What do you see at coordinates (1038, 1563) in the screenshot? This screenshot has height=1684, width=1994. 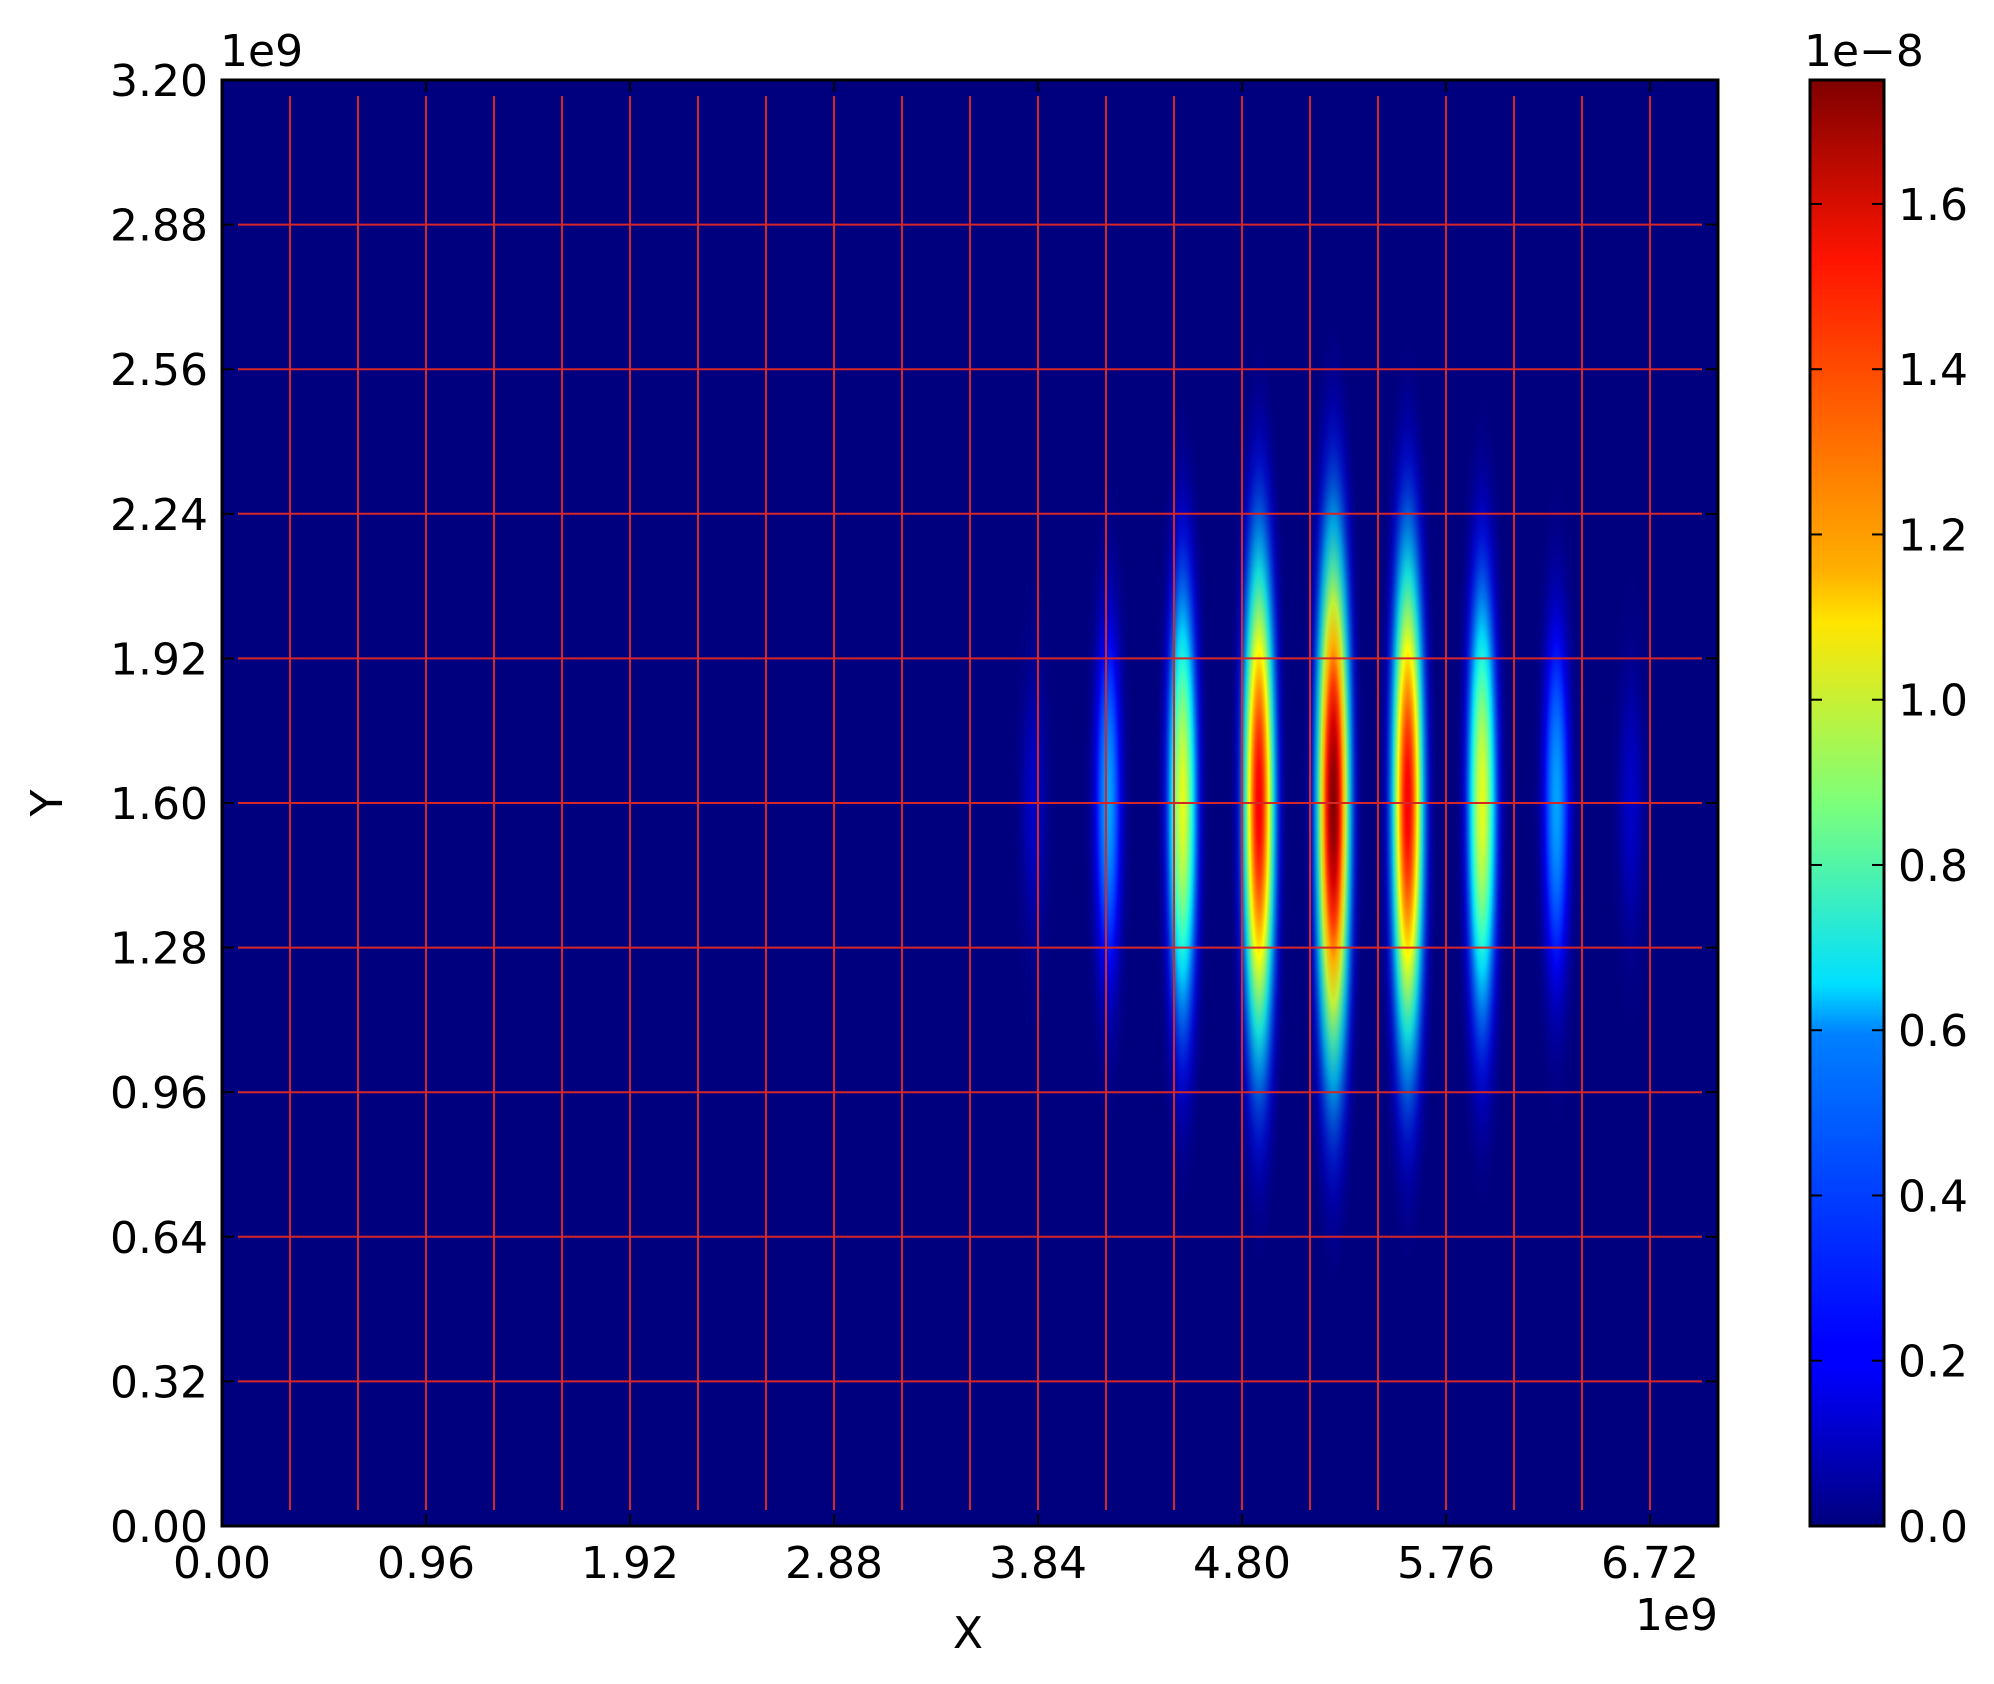 I see `x-tick-label: 3.84` at bounding box center [1038, 1563].